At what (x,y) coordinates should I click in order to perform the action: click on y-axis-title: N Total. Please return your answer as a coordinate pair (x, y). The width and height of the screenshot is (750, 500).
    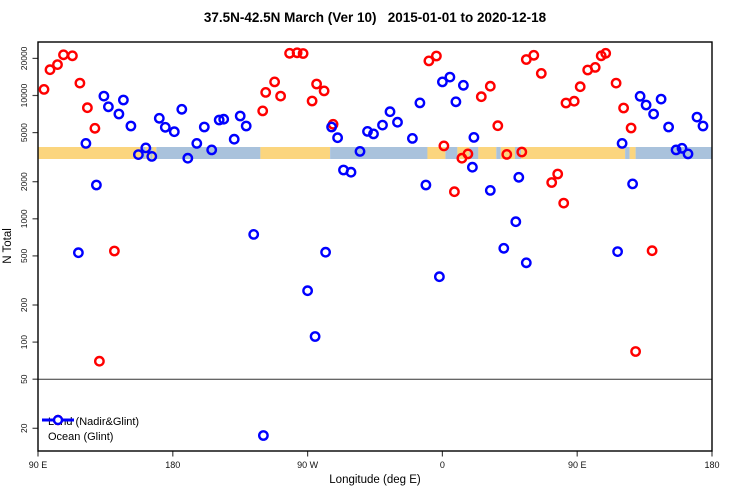
    Looking at the image, I should click on (8, 246).